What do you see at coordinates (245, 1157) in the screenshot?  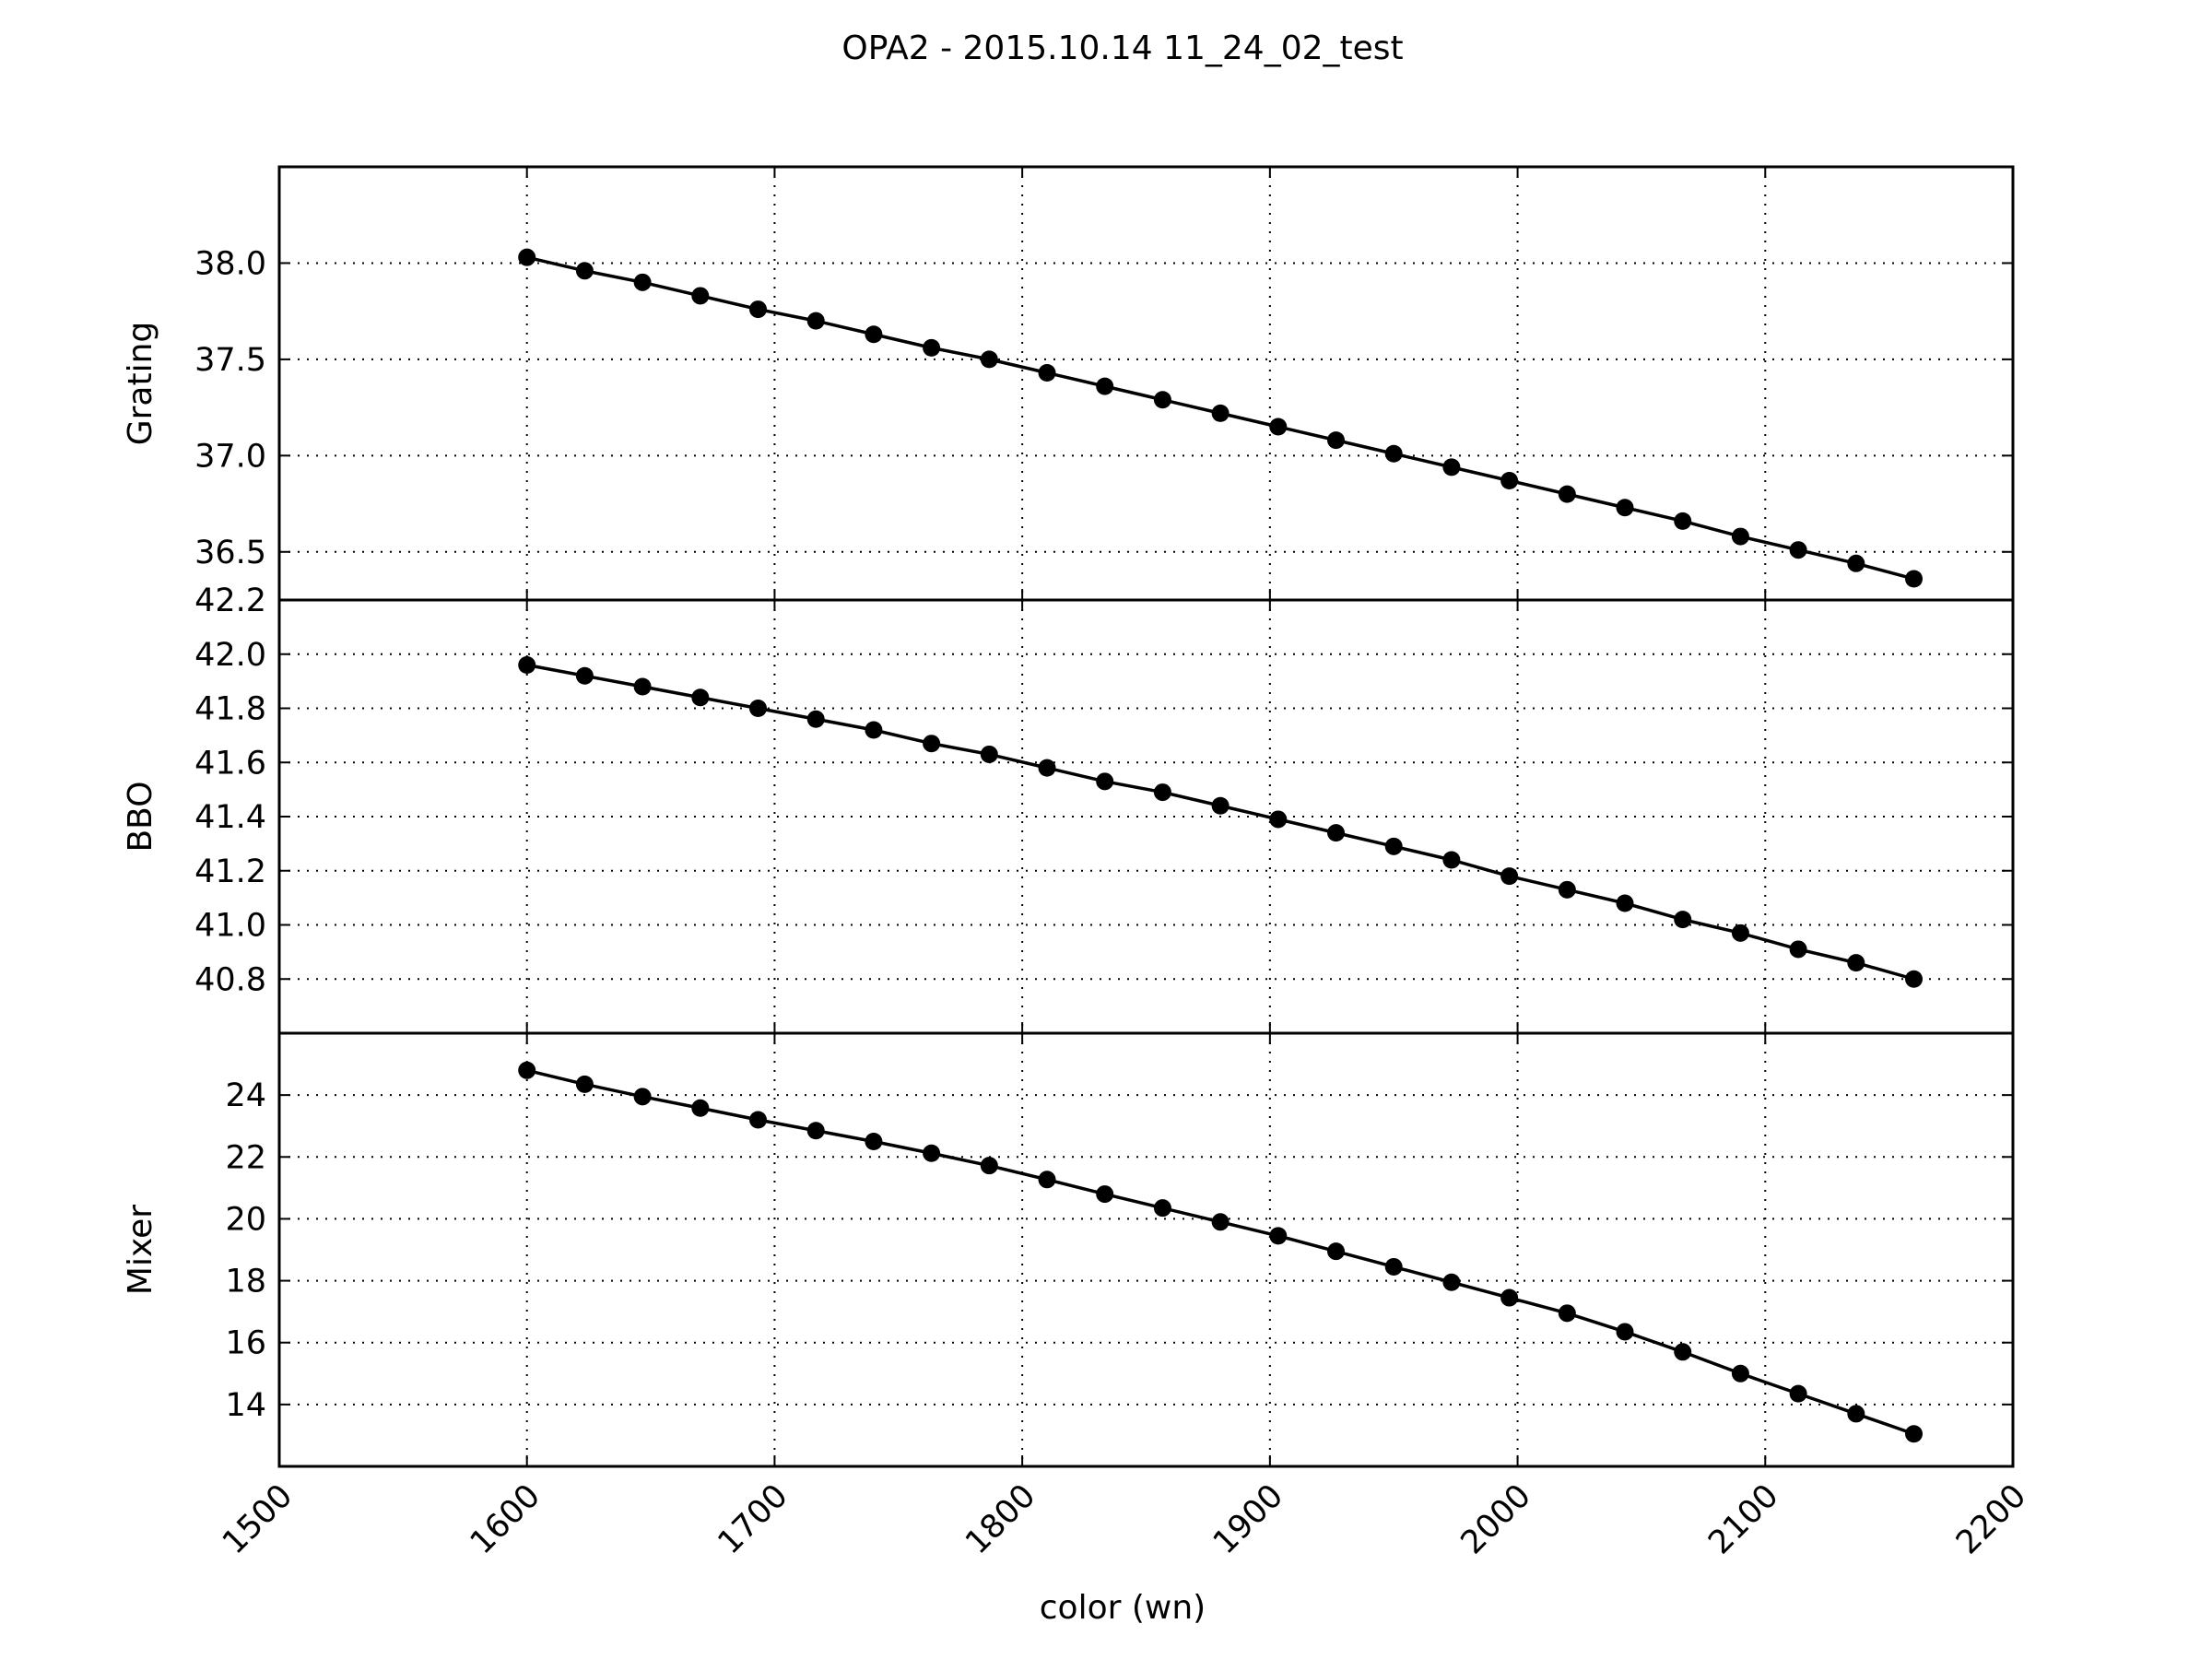 I see `y-tick-label: 22` at bounding box center [245, 1157].